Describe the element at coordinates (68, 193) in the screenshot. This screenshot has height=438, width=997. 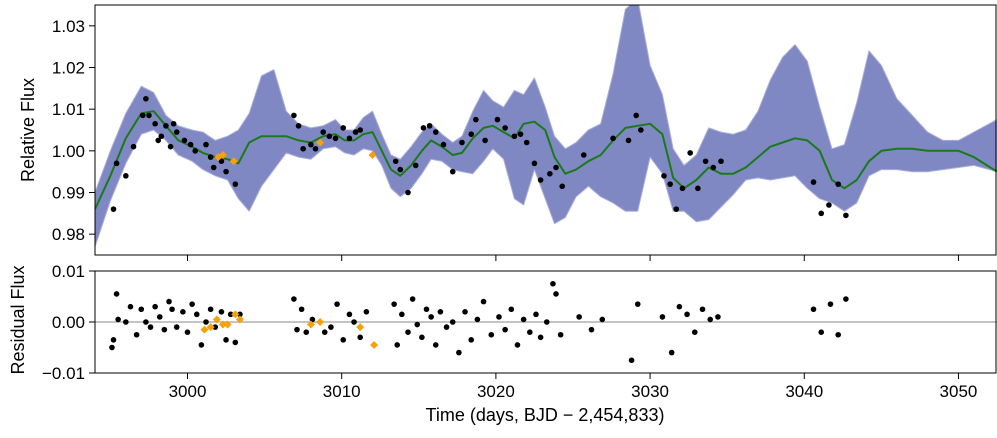
I see `y-tick-label: 0.99` at that location.